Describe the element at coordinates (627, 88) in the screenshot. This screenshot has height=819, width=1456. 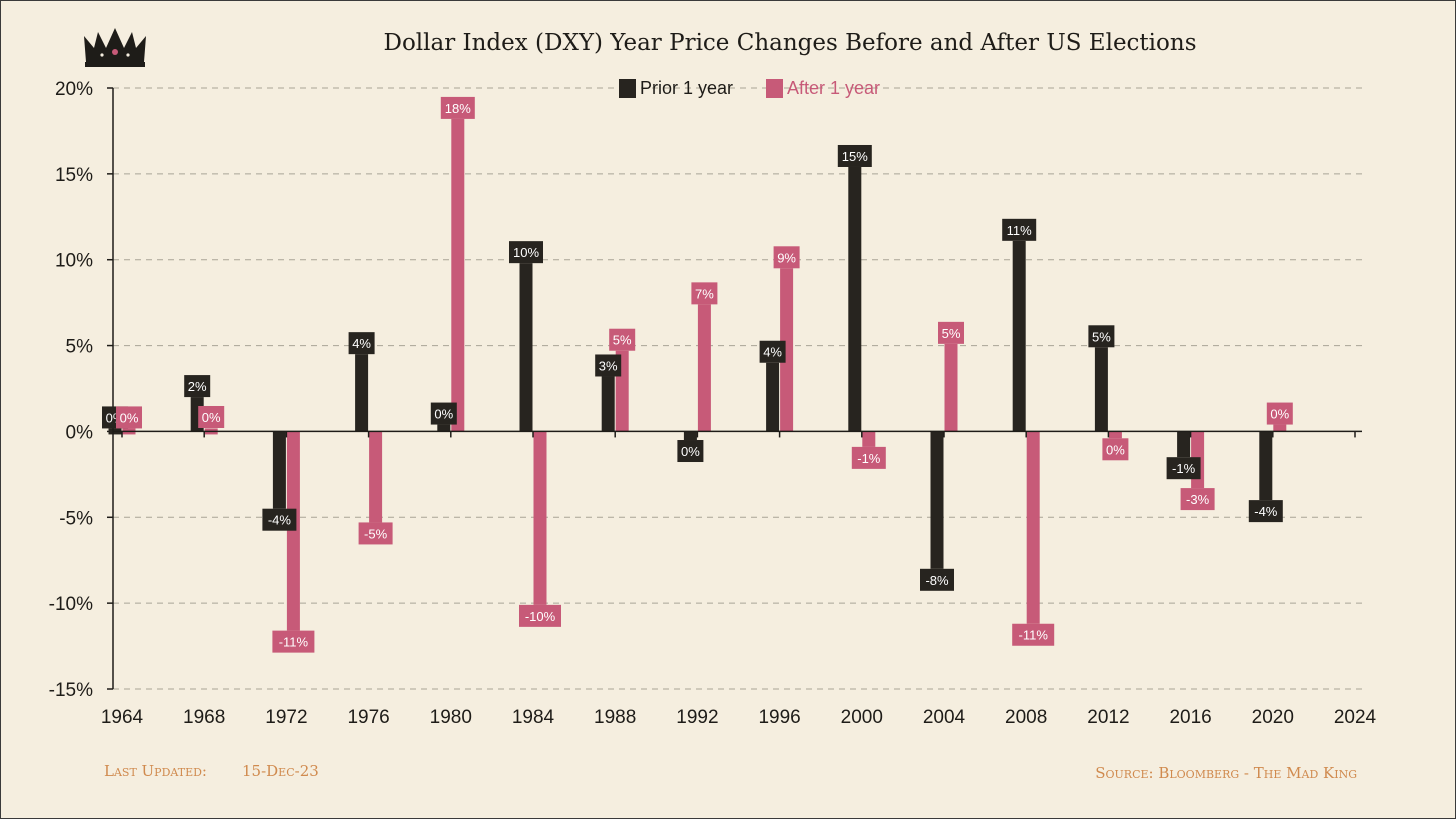
I see `legend-swatch-prior` at that location.